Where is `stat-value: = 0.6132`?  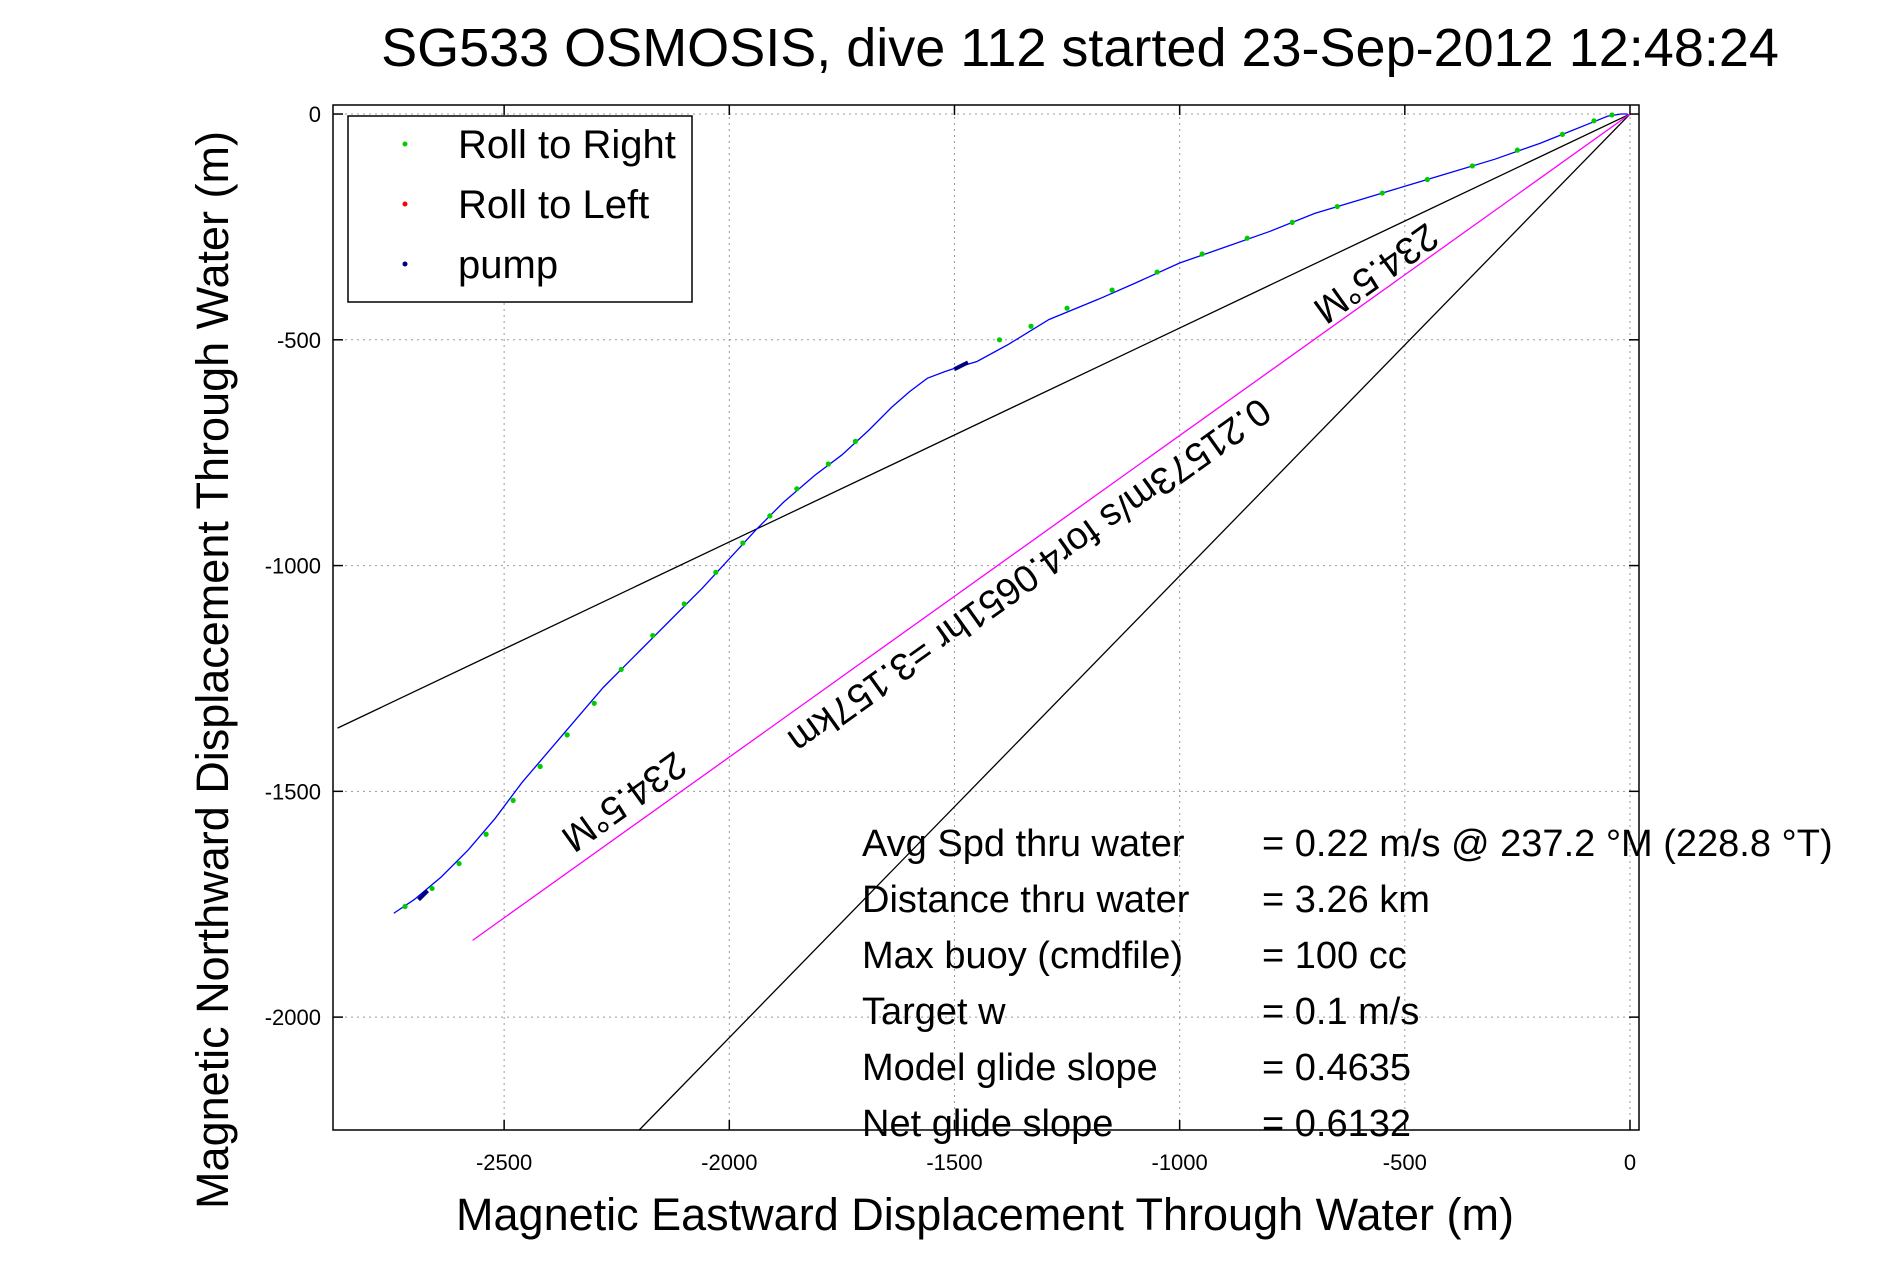
stat-value: = 0.6132 is located at coordinates (1336, 1124).